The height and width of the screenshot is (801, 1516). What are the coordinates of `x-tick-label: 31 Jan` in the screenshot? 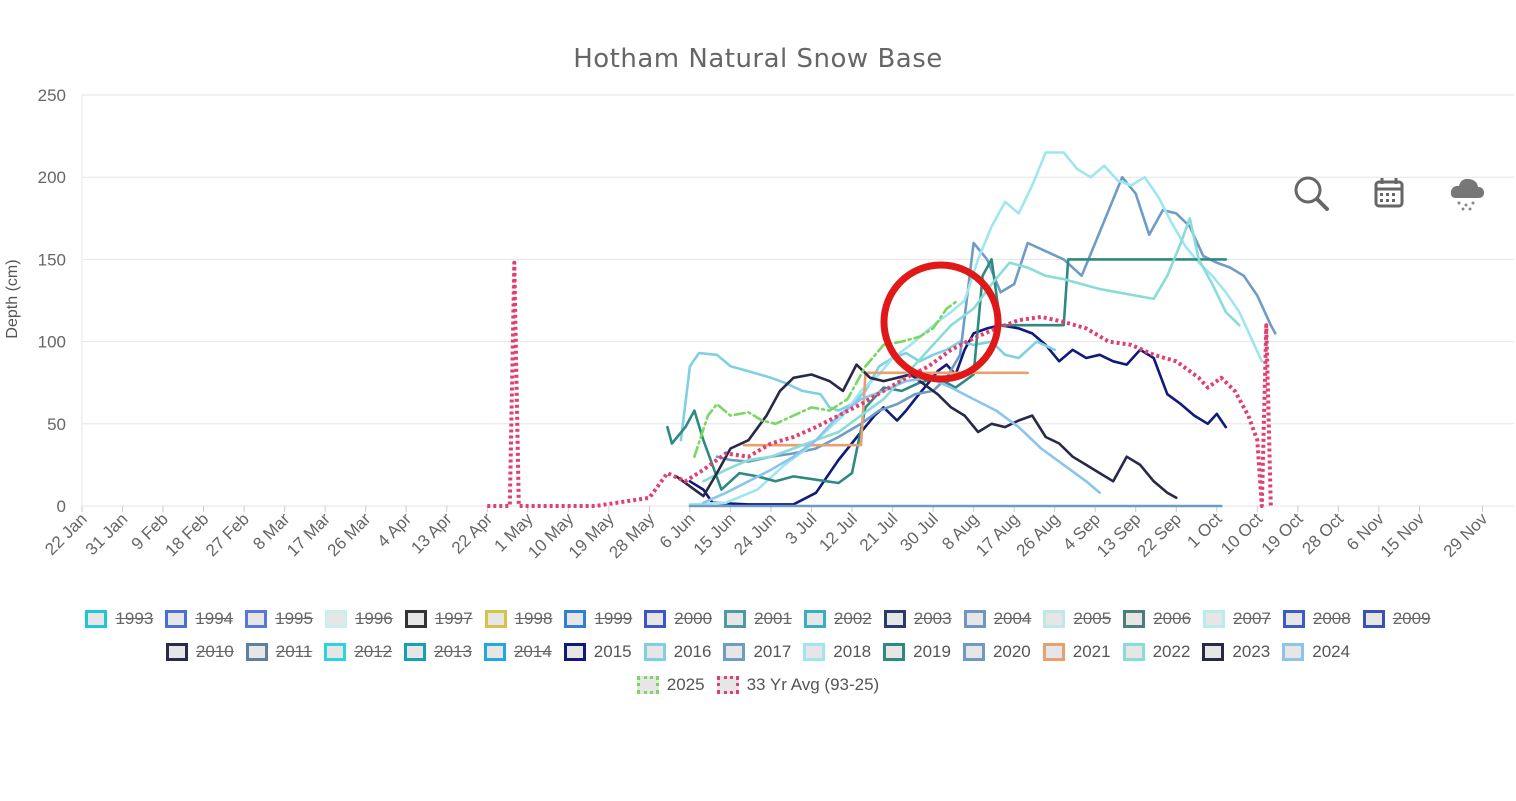 It's located at (107, 534).